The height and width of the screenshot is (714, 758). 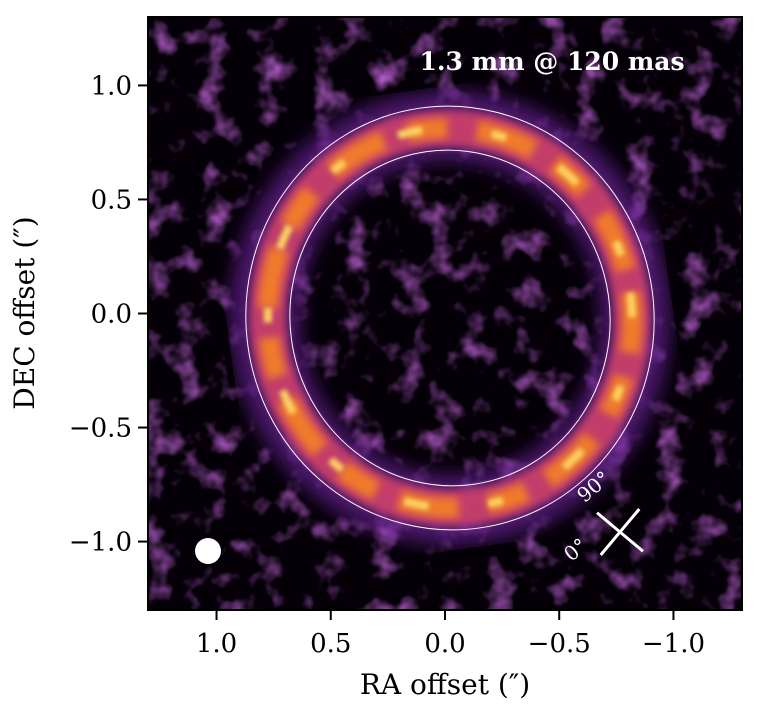 What do you see at coordinates (444, 644) in the screenshot?
I see `x-tick-label: 0.0` at bounding box center [444, 644].